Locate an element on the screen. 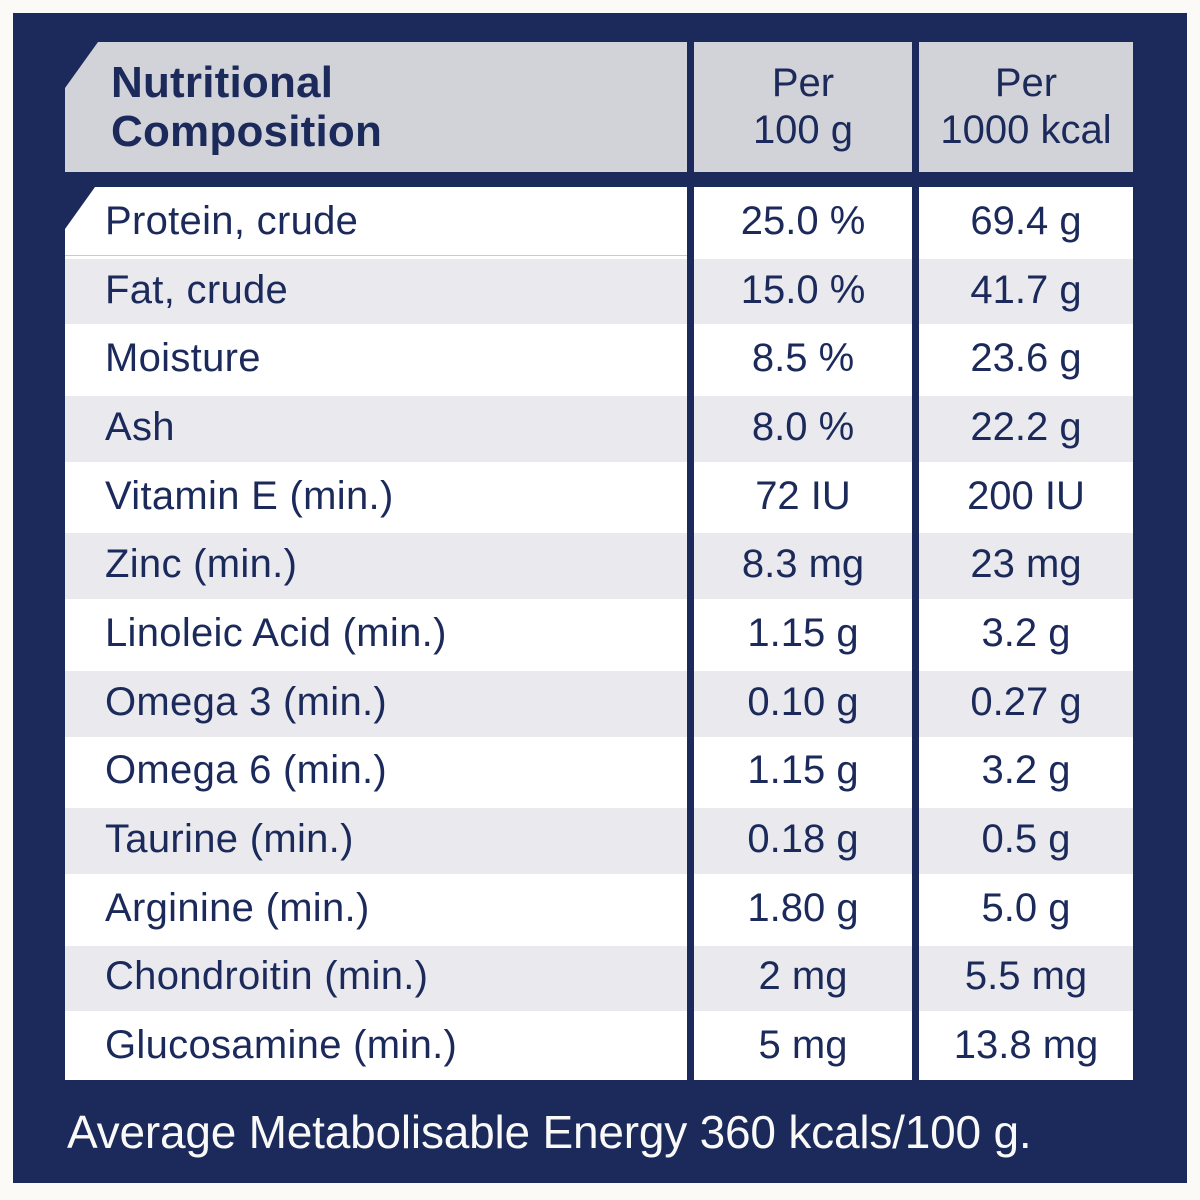 The image size is (1200, 1200). table-row: Linoleic Acid (min.) 1.15 g 3.2 g is located at coordinates (599, 633).